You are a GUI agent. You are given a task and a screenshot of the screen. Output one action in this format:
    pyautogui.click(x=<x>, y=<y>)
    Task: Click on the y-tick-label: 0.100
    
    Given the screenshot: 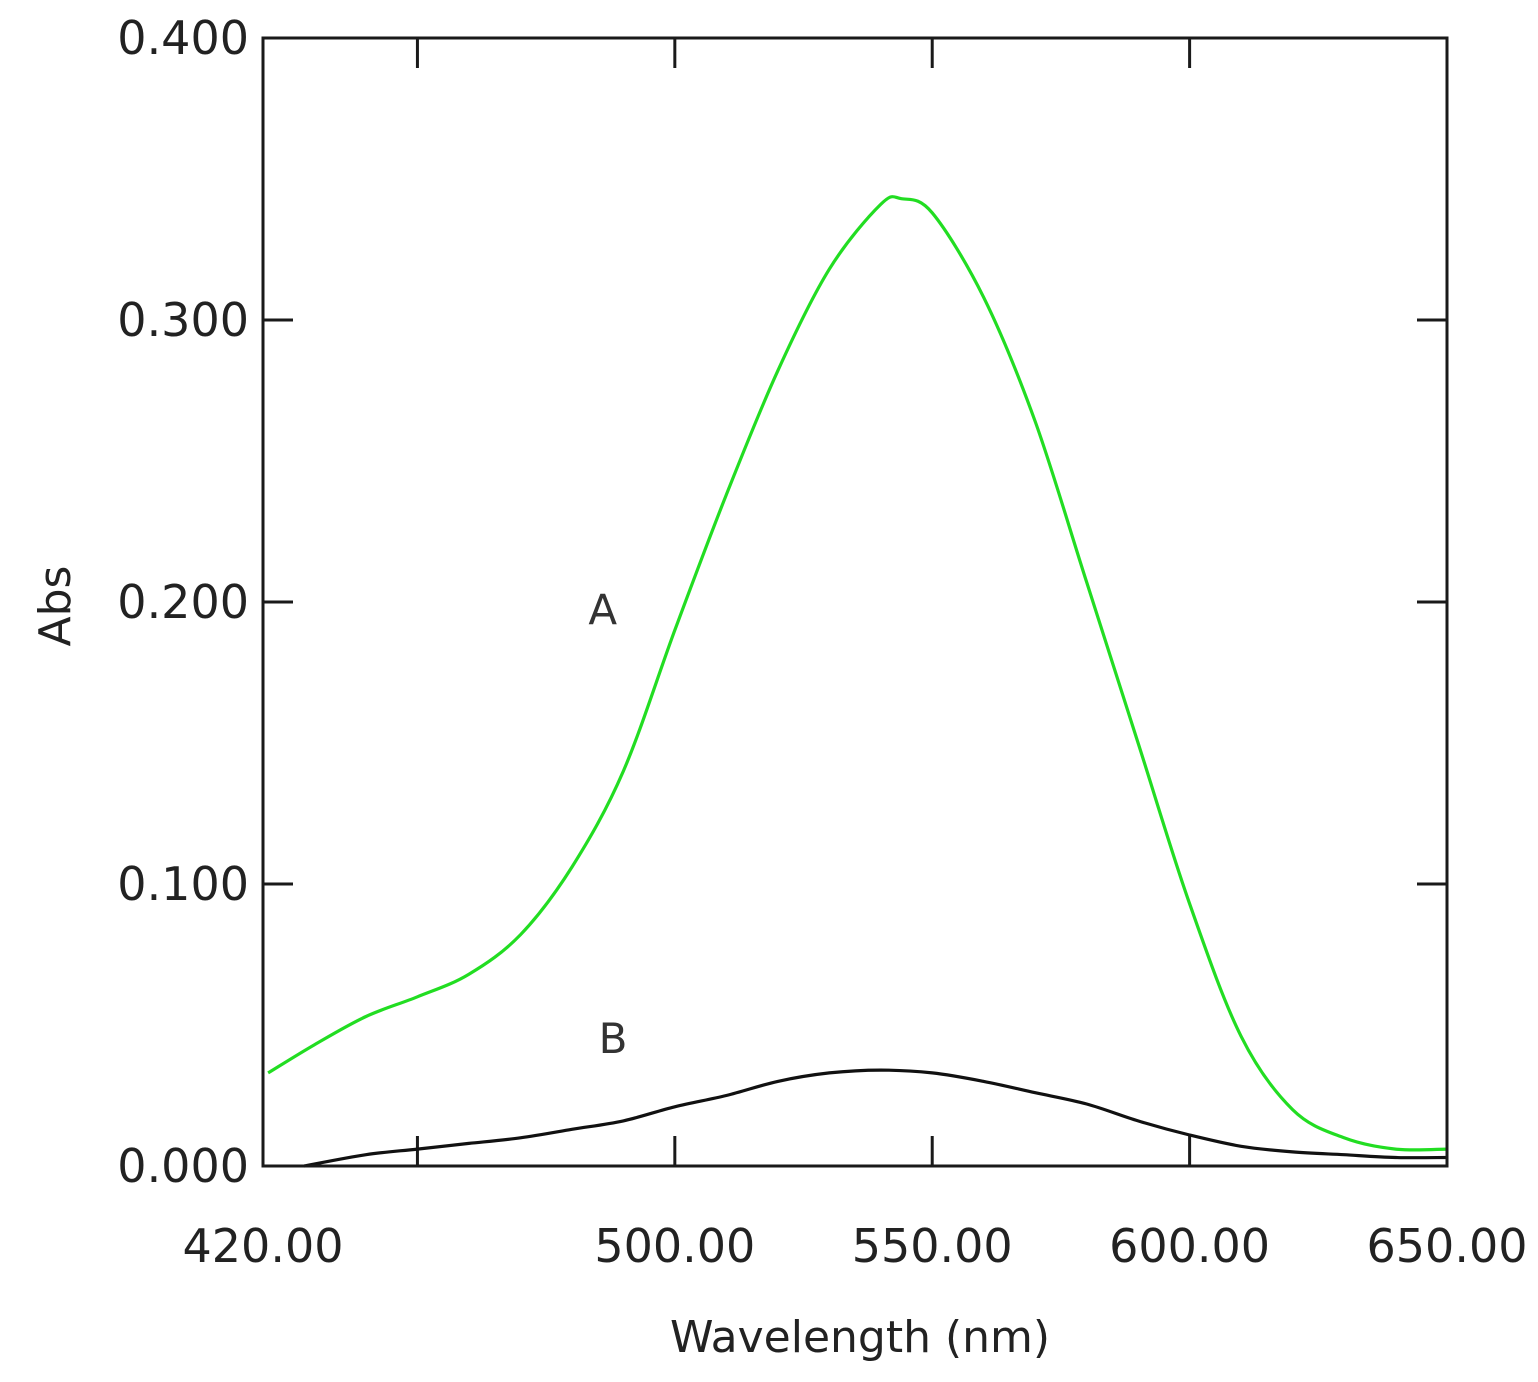 What is the action you would take?
    pyautogui.click(x=183, y=884)
    